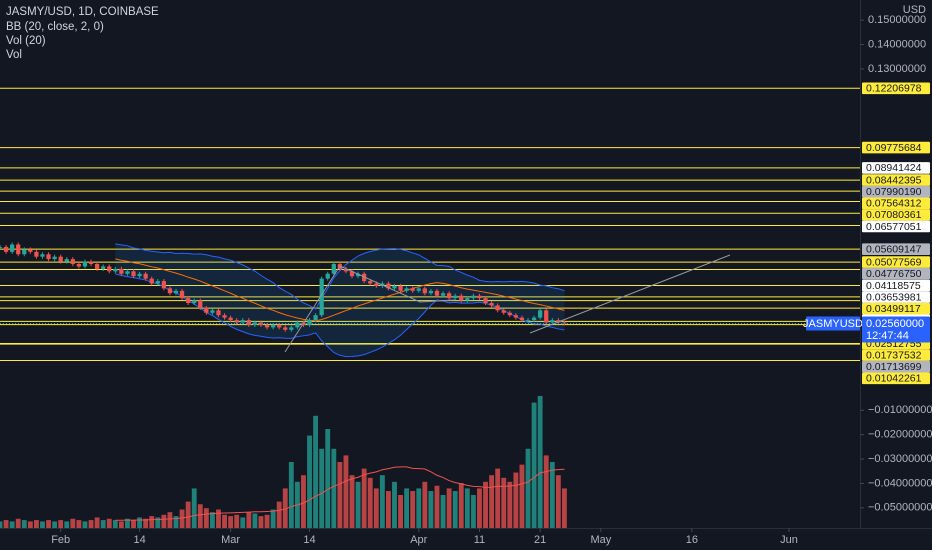 This screenshot has width=932, height=550. What do you see at coordinates (340, 493) in the screenshot?
I see `volume-ma` at bounding box center [340, 493].